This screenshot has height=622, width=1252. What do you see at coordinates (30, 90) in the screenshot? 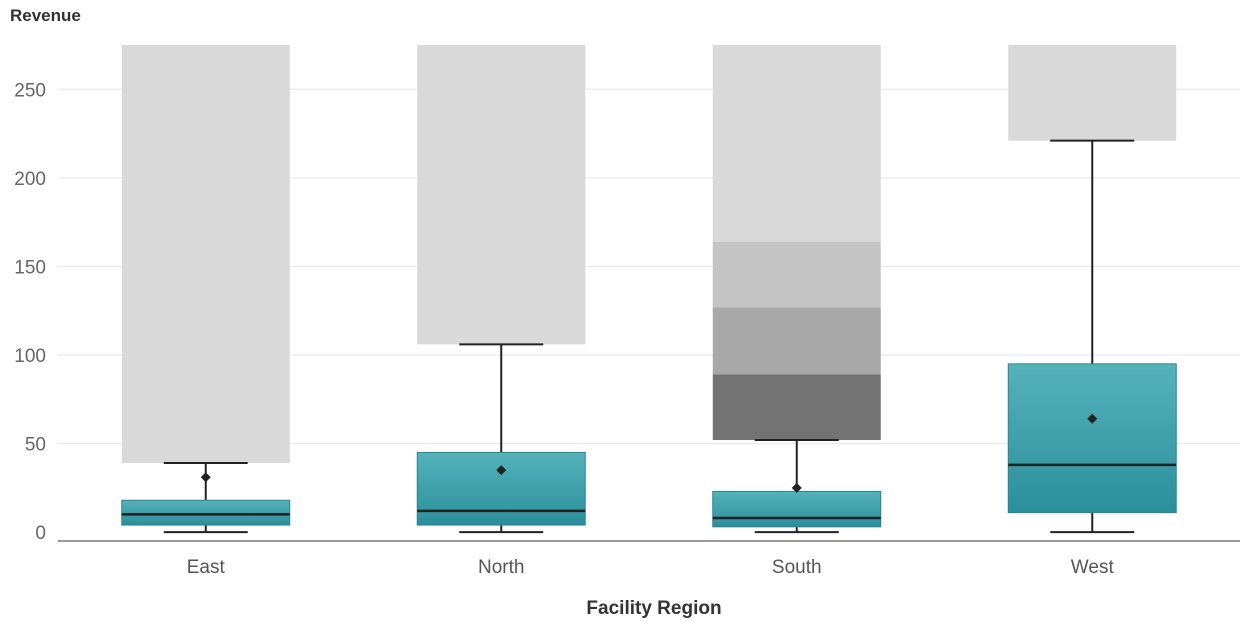
I see `y-tick-label: 250` at bounding box center [30, 90].